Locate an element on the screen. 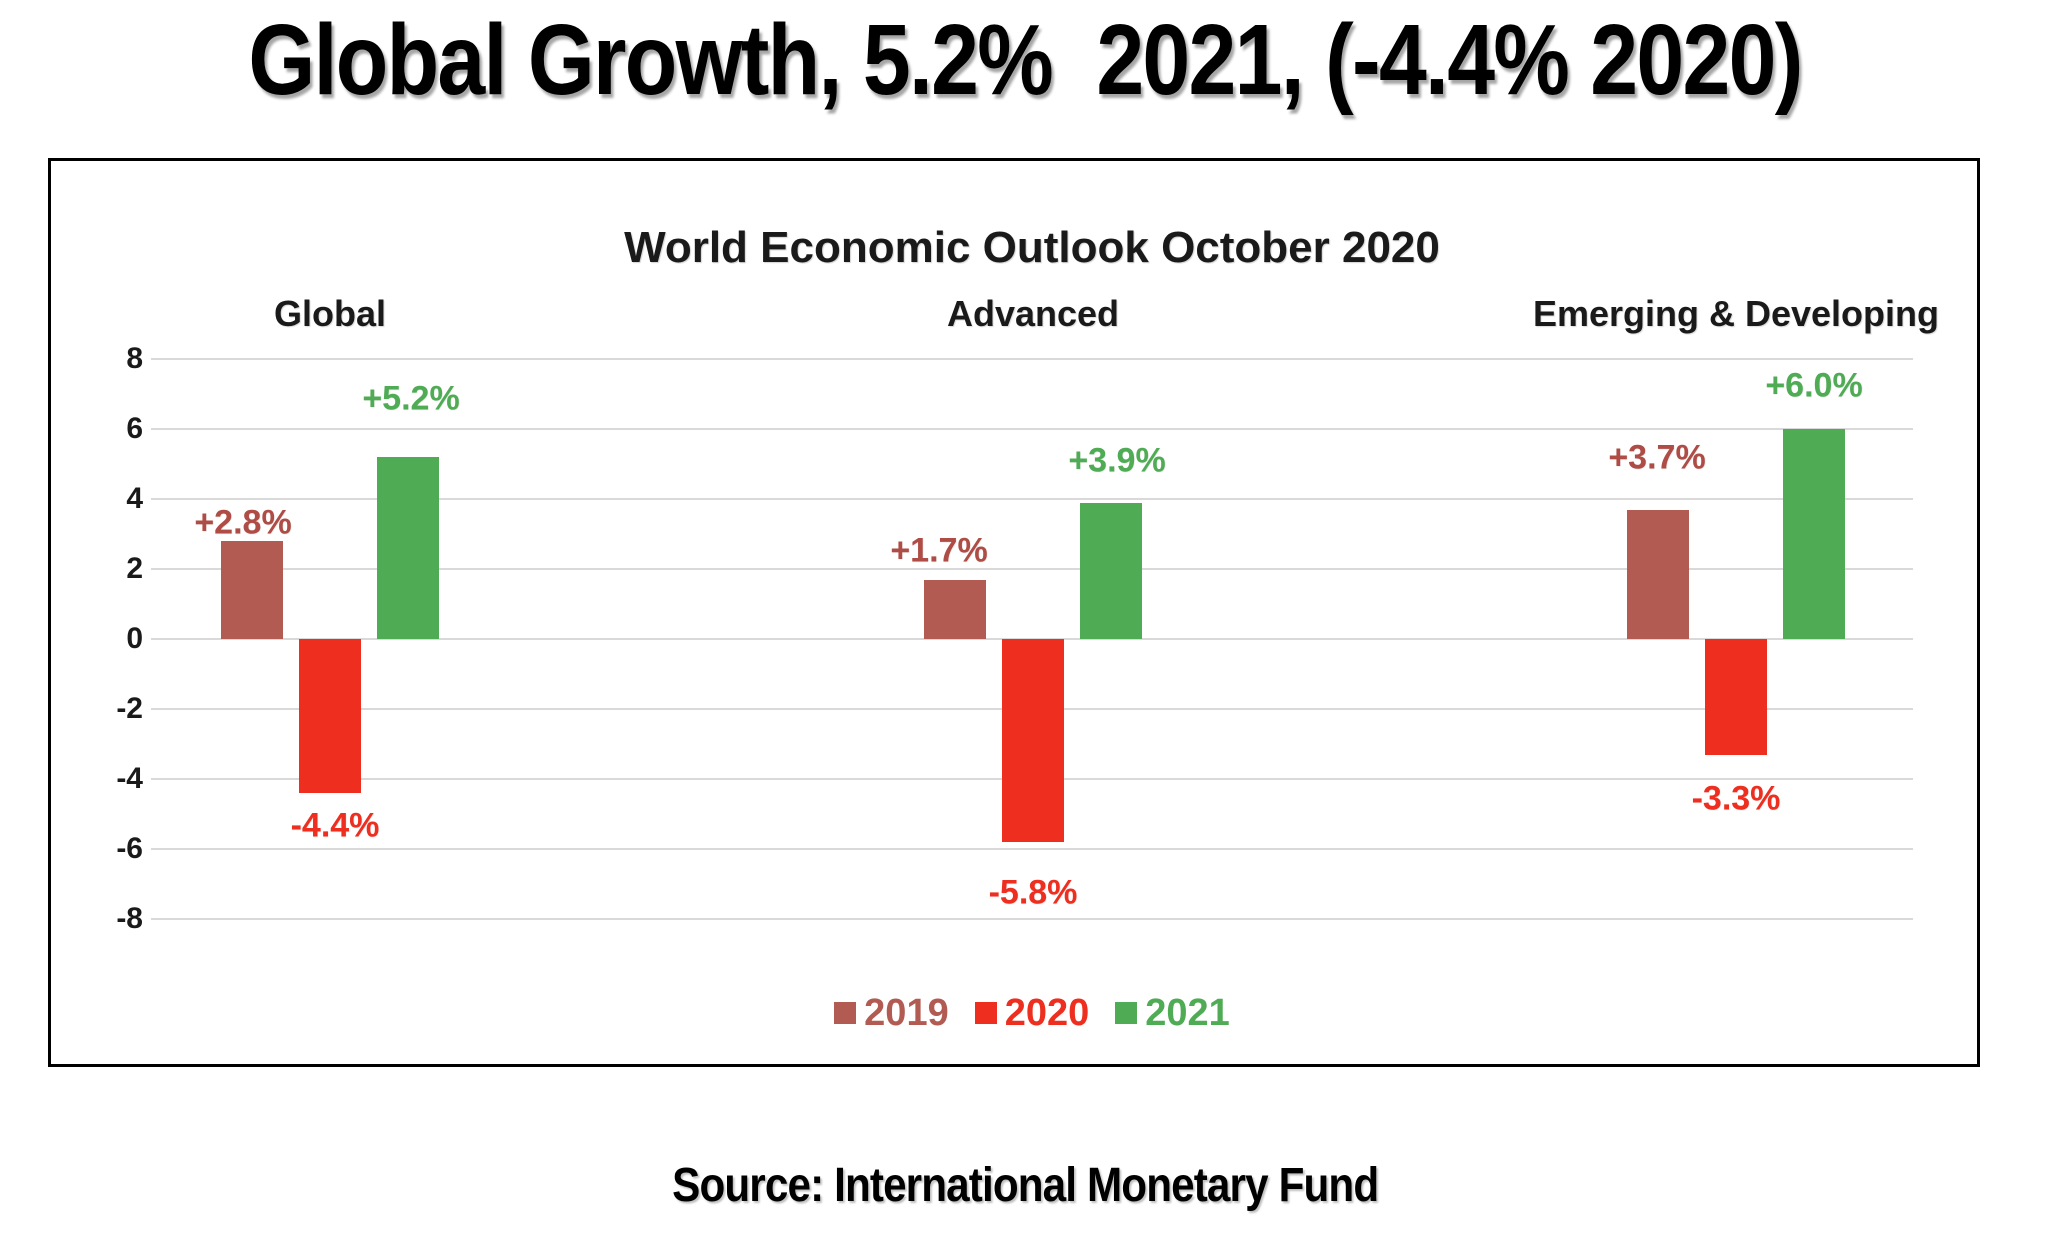 The width and height of the screenshot is (2050, 1244). bar-2020-advanced is located at coordinates (1033, 740).